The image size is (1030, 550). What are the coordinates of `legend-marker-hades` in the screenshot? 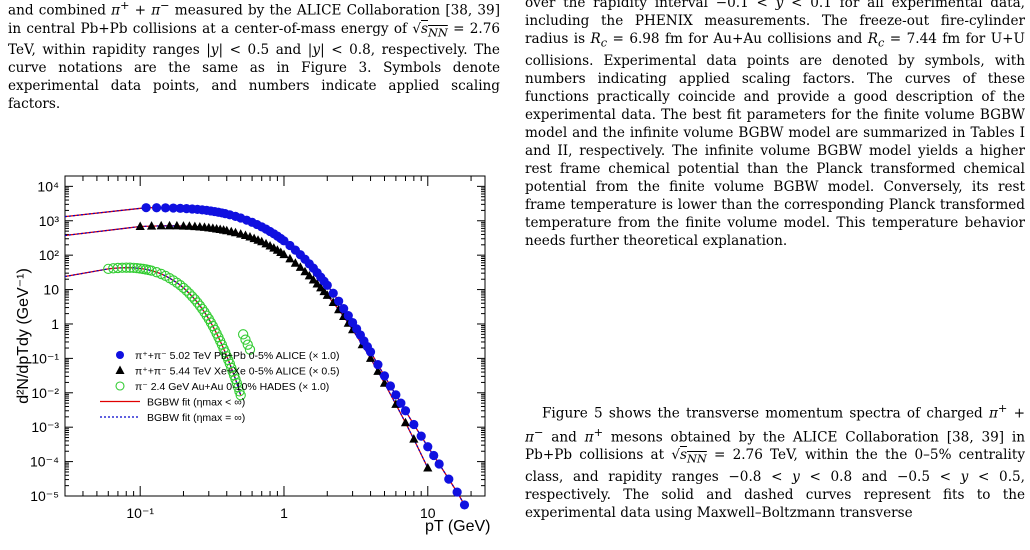 It's located at (120, 386).